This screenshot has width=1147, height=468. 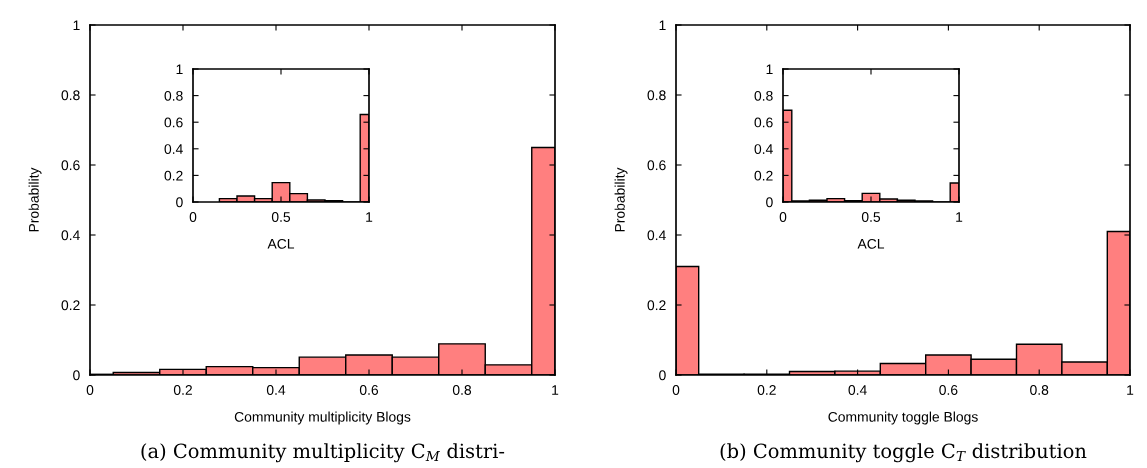 I want to click on x-axis-title: Community multiplicity Blogs, so click(x=322, y=418).